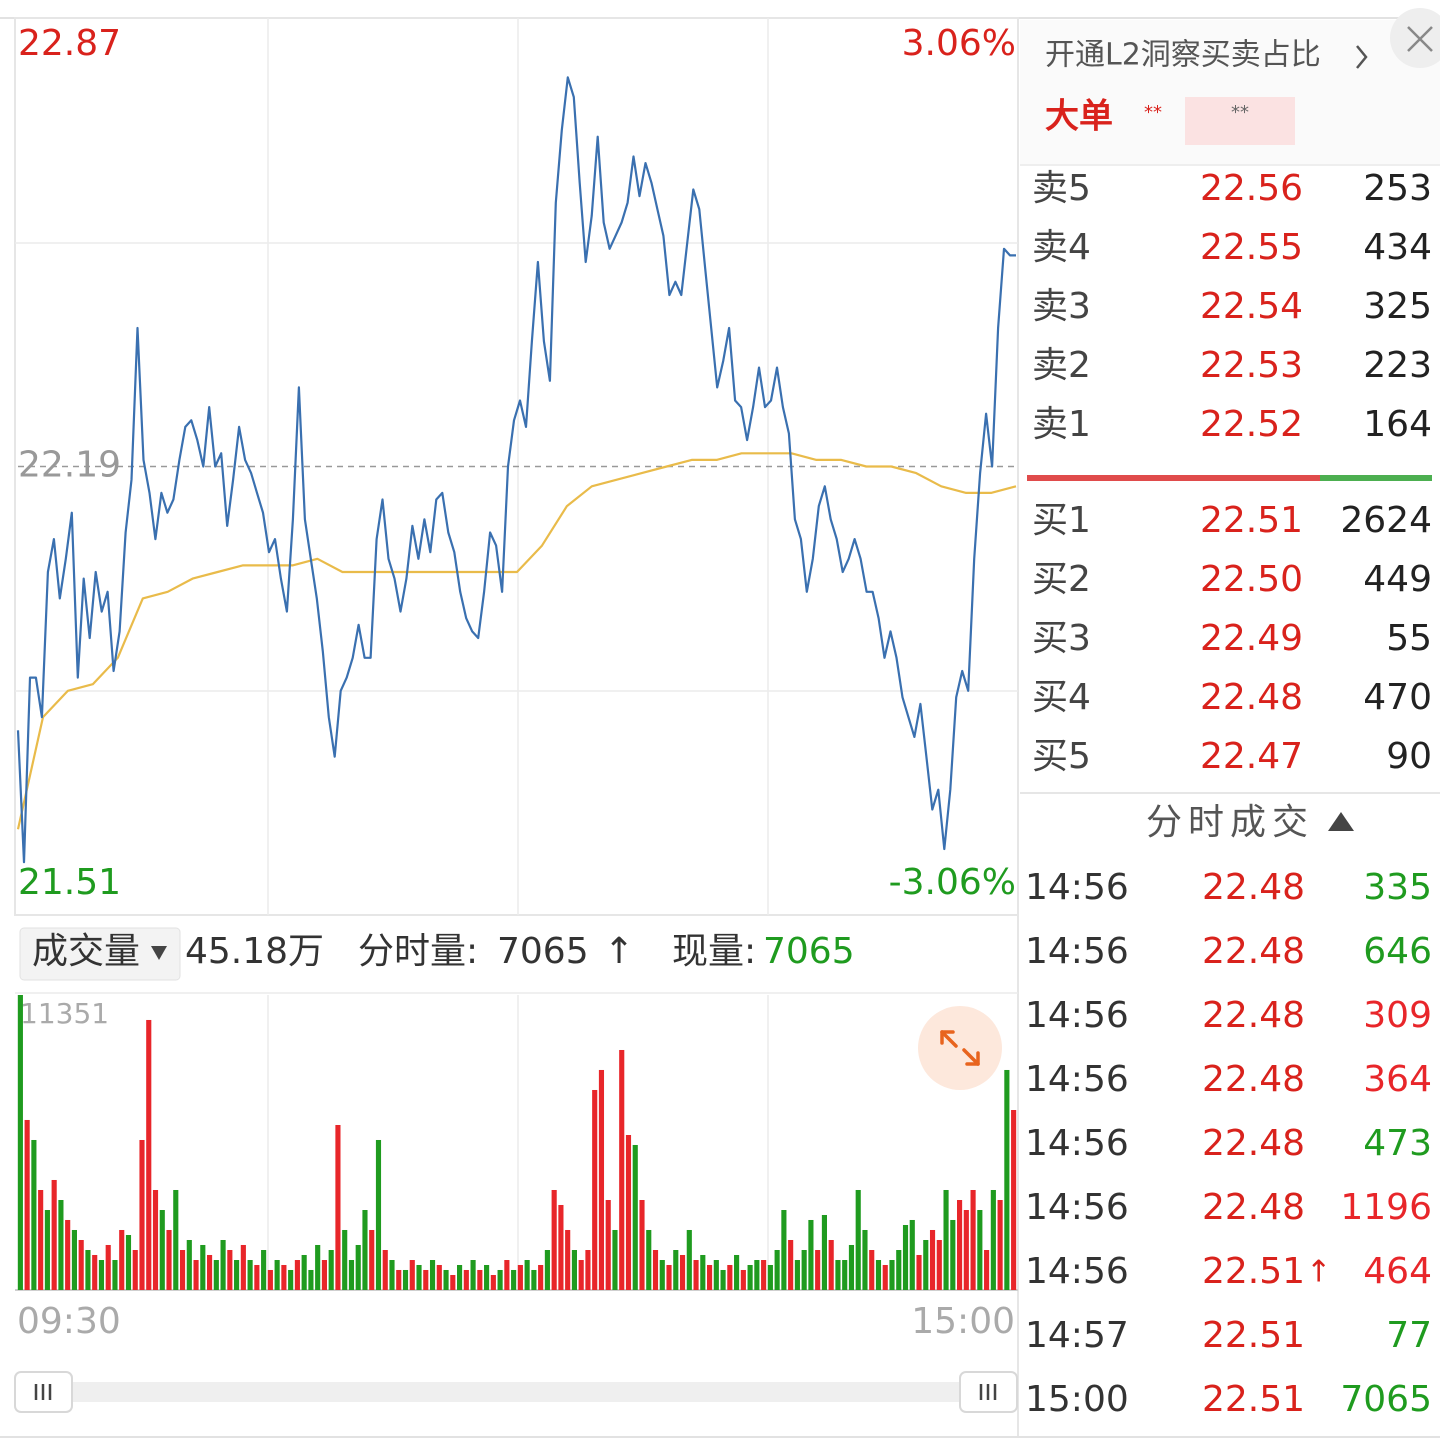  What do you see at coordinates (1397, 697) in the screenshot?
I see `book-volume: 470` at bounding box center [1397, 697].